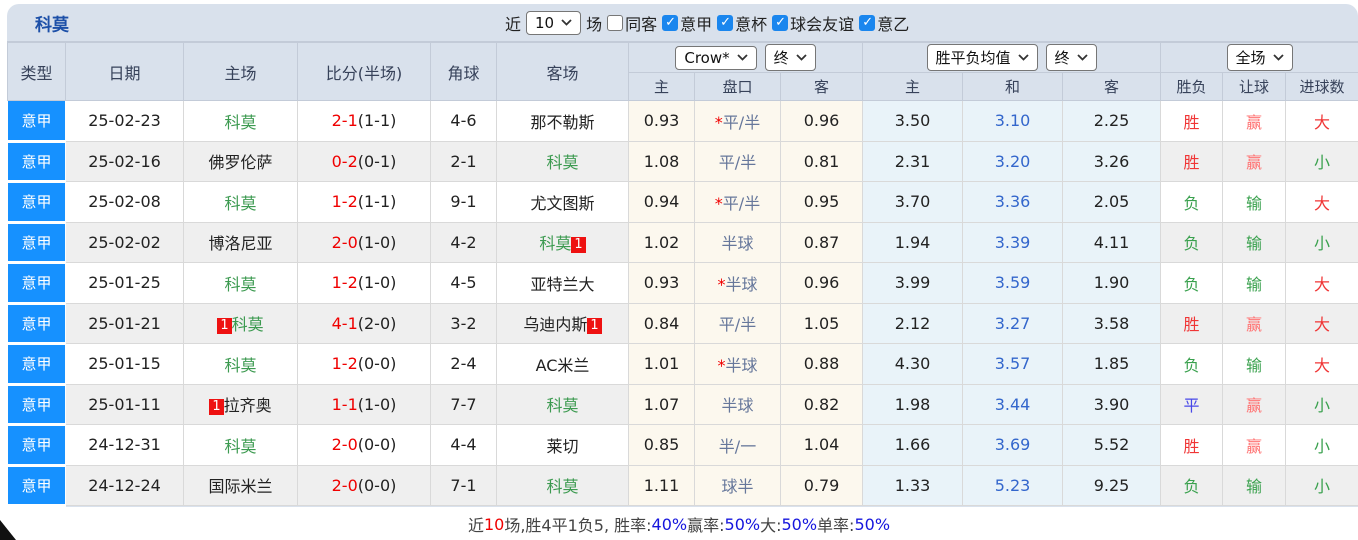 The width and height of the screenshot is (1358, 540). Describe the element at coordinates (124, 364) in the screenshot. I see `date-cell: 25-01-15` at that location.